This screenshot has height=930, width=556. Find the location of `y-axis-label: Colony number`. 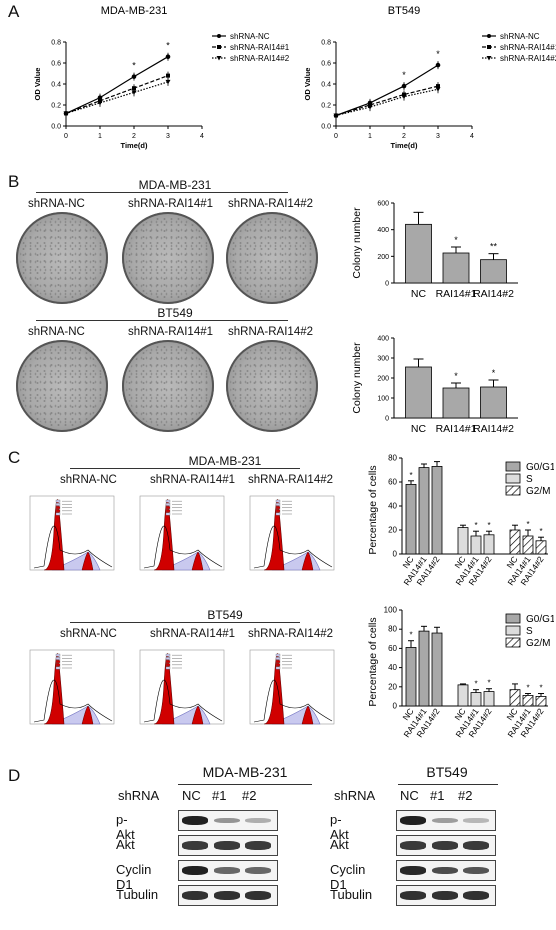

y-axis-label: Colony number is located at coordinates (357, 378).